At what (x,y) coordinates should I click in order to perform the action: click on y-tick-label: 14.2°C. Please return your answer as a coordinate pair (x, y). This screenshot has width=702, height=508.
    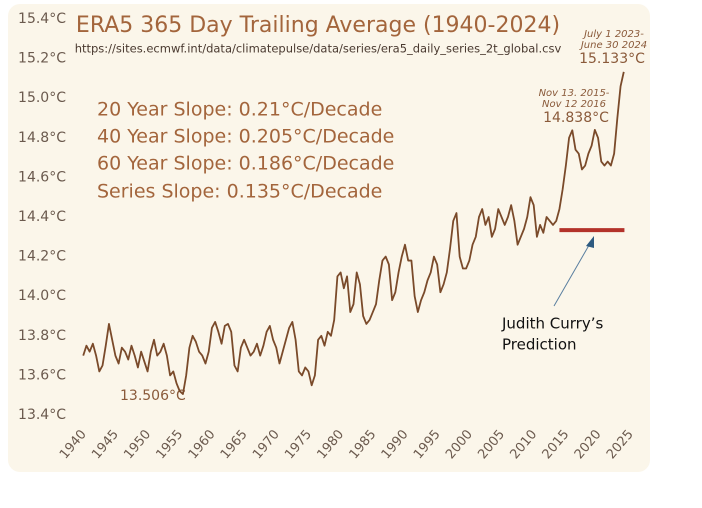
    Looking at the image, I should click on (42, 257).